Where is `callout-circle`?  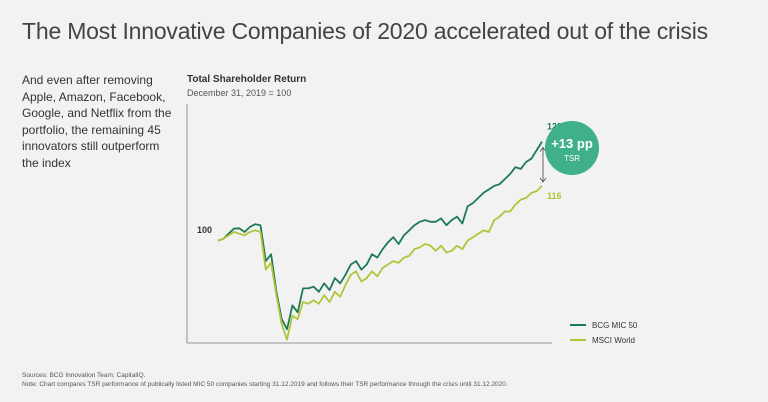 callout-circle is located at coordinates (572, 148).